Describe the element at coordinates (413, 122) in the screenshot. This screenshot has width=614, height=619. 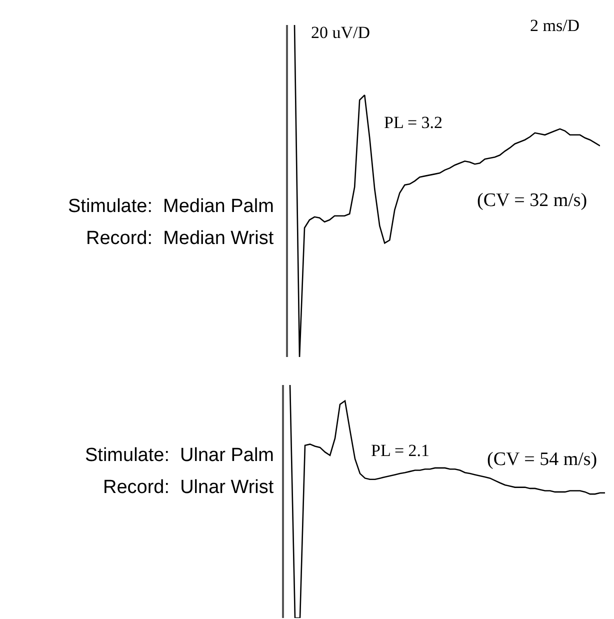
I see `annotation: PL = 3.2` at that location.